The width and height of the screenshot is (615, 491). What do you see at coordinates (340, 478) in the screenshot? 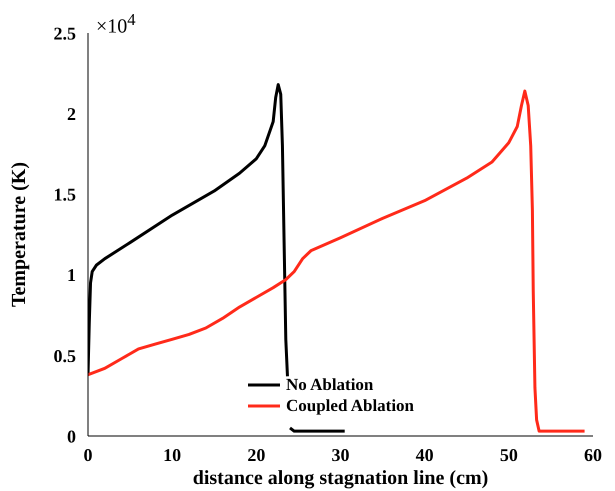
I see `x-axis-title: distance along stagnation line (cm)` at bounding box center [340, 478].